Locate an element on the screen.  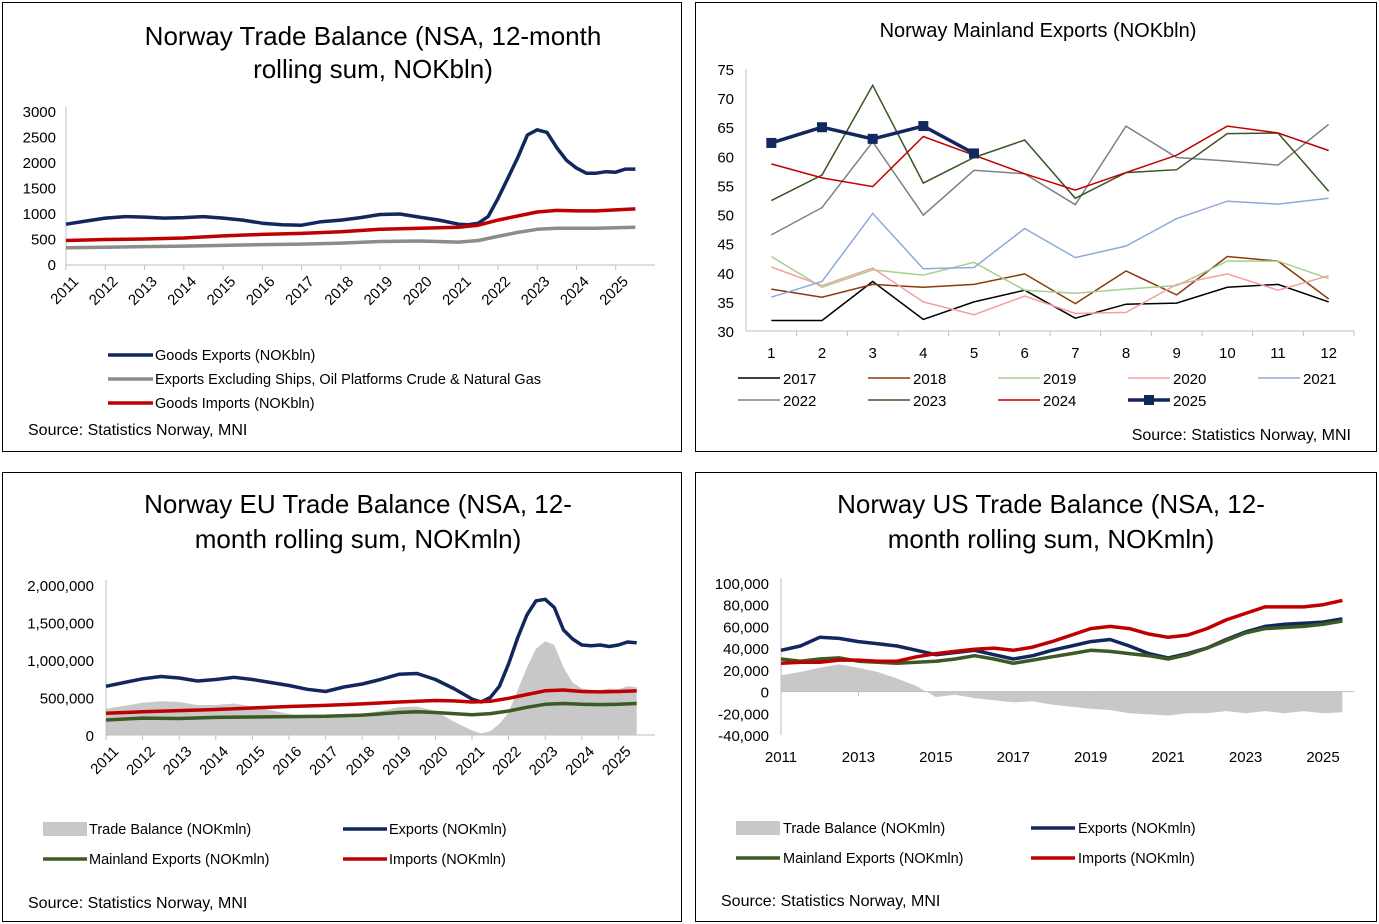
y-tick-label: 30 is located at coordinates (725, 332).